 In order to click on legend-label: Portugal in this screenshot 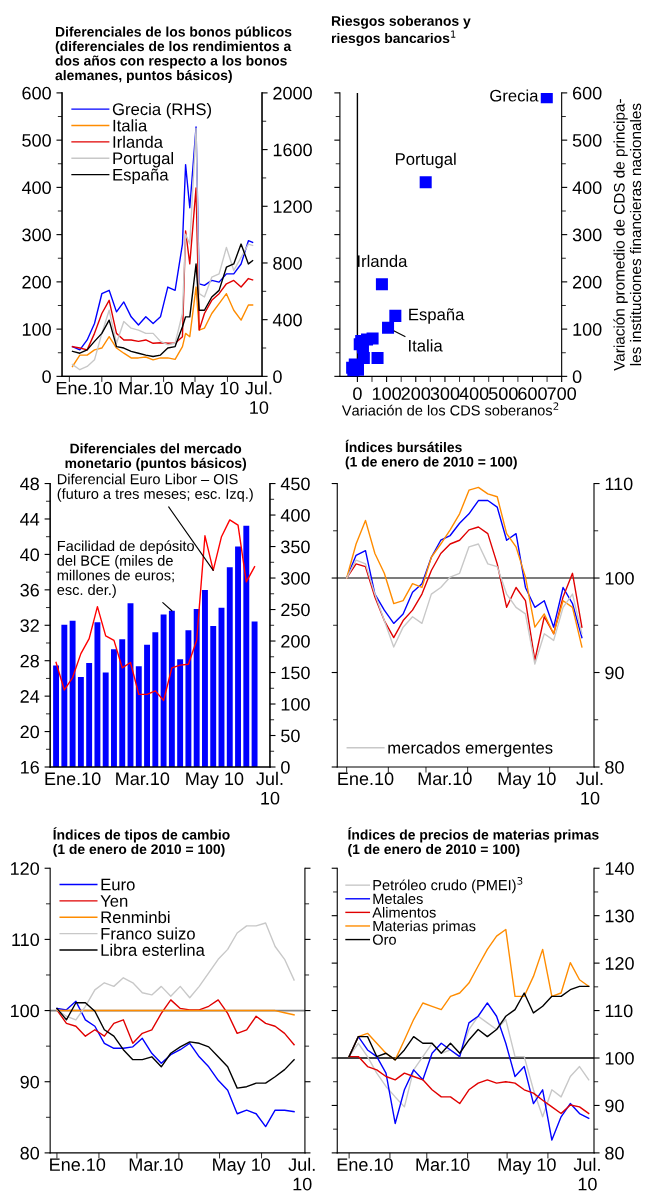, I will do `click(143, 160)`.